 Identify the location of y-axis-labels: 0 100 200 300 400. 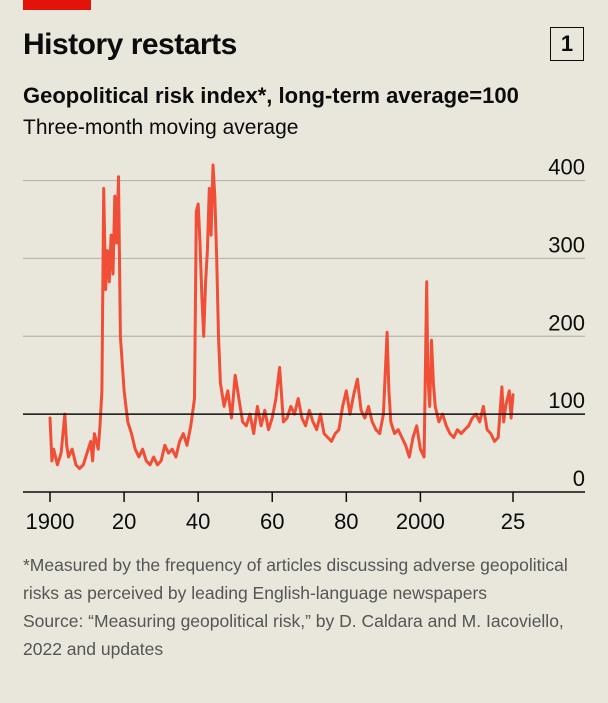
(566, 323).